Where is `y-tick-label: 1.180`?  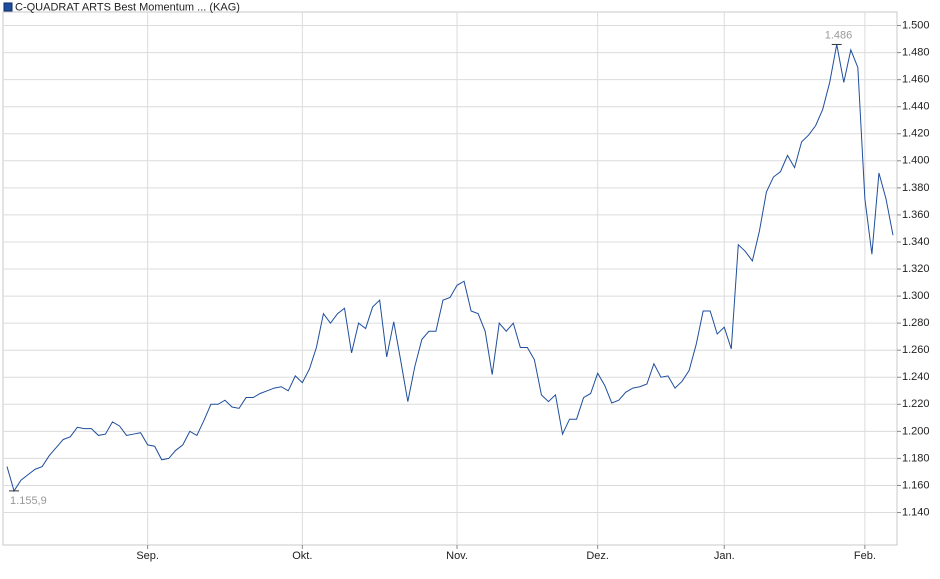
y-tick-label: 1.180 is located at coordinates (916, 458).